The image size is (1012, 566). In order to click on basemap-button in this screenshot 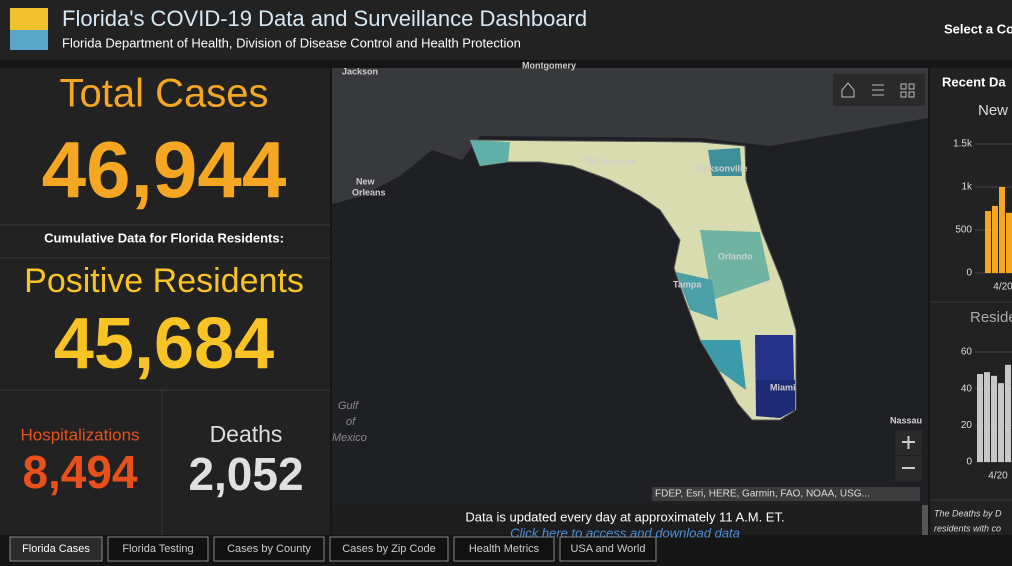, I will do `click(907, 90)`.